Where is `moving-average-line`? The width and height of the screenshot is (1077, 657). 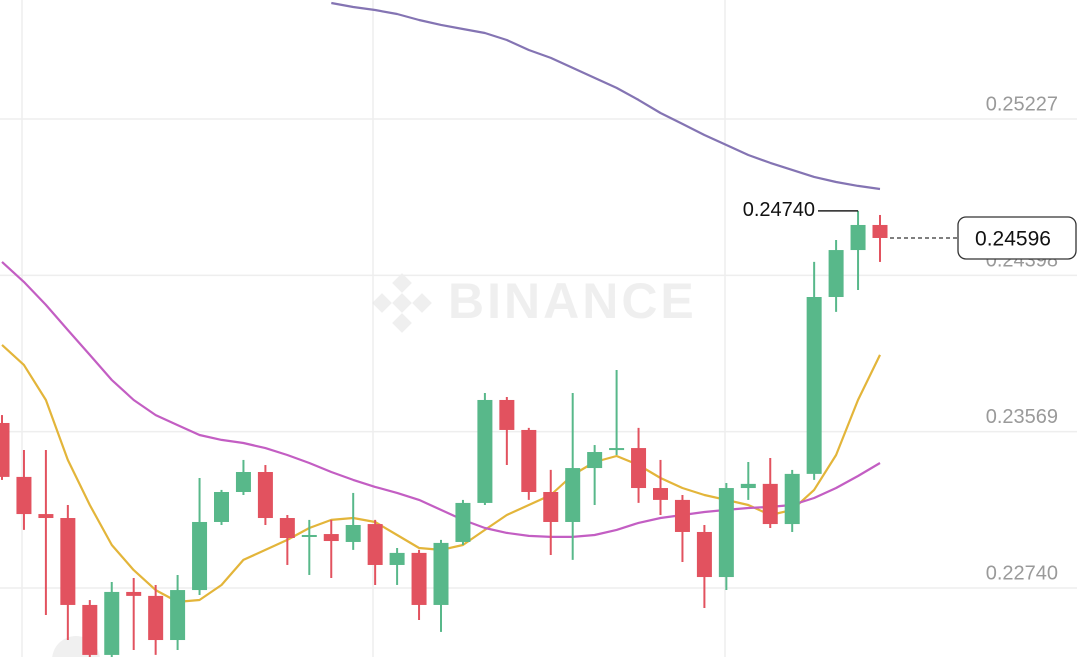 moving-average-line is located at coordinates (606, 96).